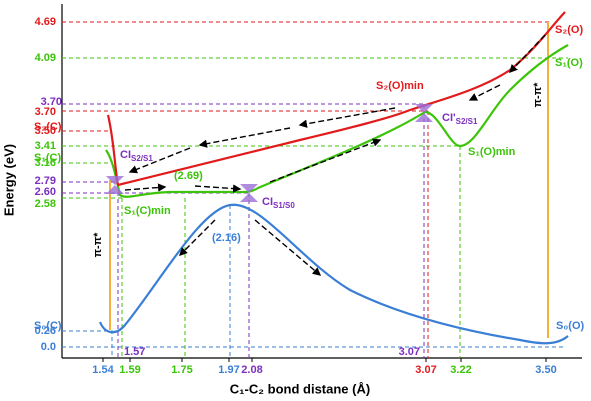 The width and height of the screenshot is (591, 401). What do you see at coordinates (449, 118) in the screenshot?
I see `curve-label-text: CI'` at bounding box center [449, 118].